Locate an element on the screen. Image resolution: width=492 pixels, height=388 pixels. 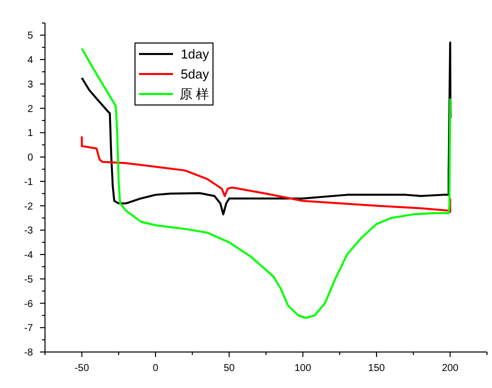
y-tick-label: 4 is located at coordinates (30, 60).